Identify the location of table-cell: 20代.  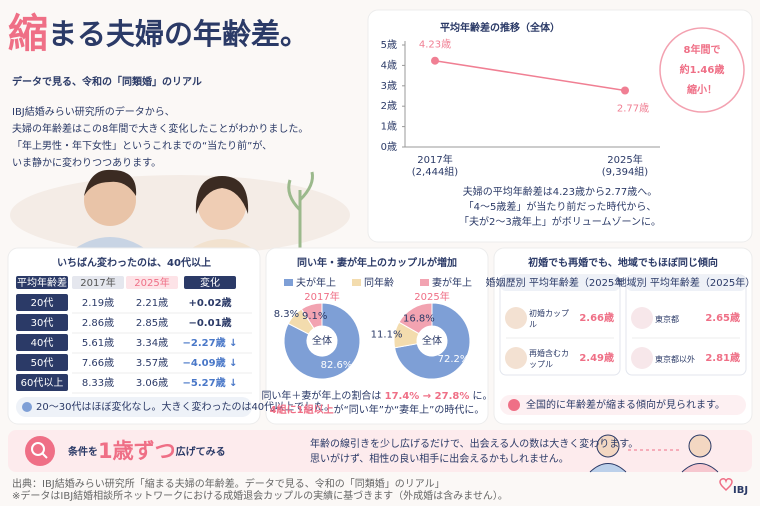
(42, 303).